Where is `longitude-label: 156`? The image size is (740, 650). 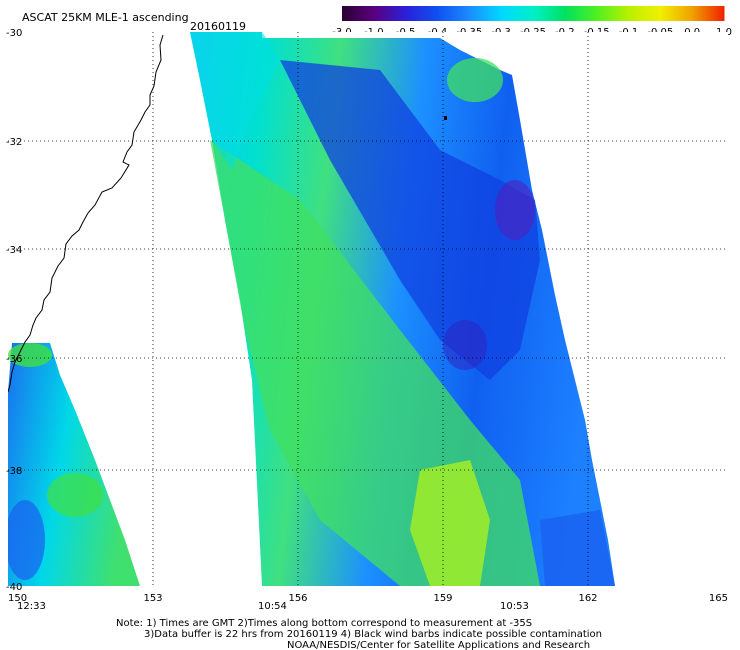
longitude-label: 156 is located at coordinates (297, 598).